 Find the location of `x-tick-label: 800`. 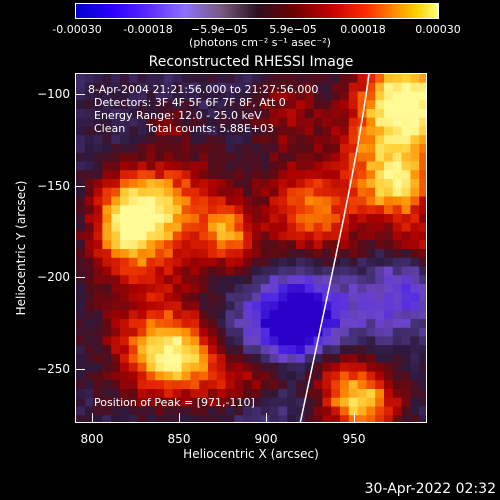

x-tick-label: 800 is located at coordinates (92, 439).